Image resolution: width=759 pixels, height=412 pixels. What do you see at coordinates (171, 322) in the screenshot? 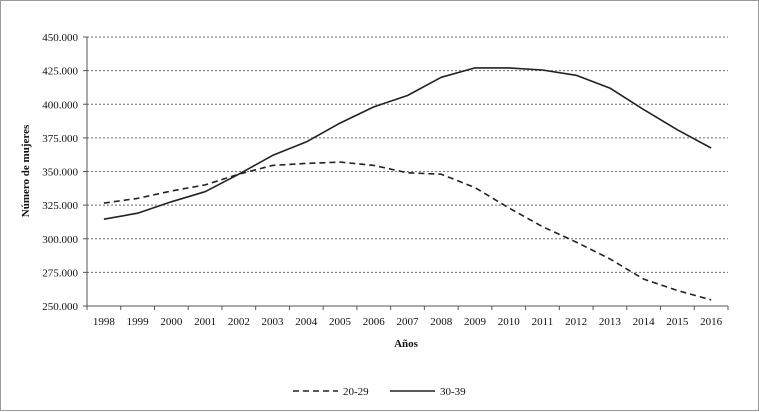
I see `x-tick-label: 2000` at bounding box center [171, 322].